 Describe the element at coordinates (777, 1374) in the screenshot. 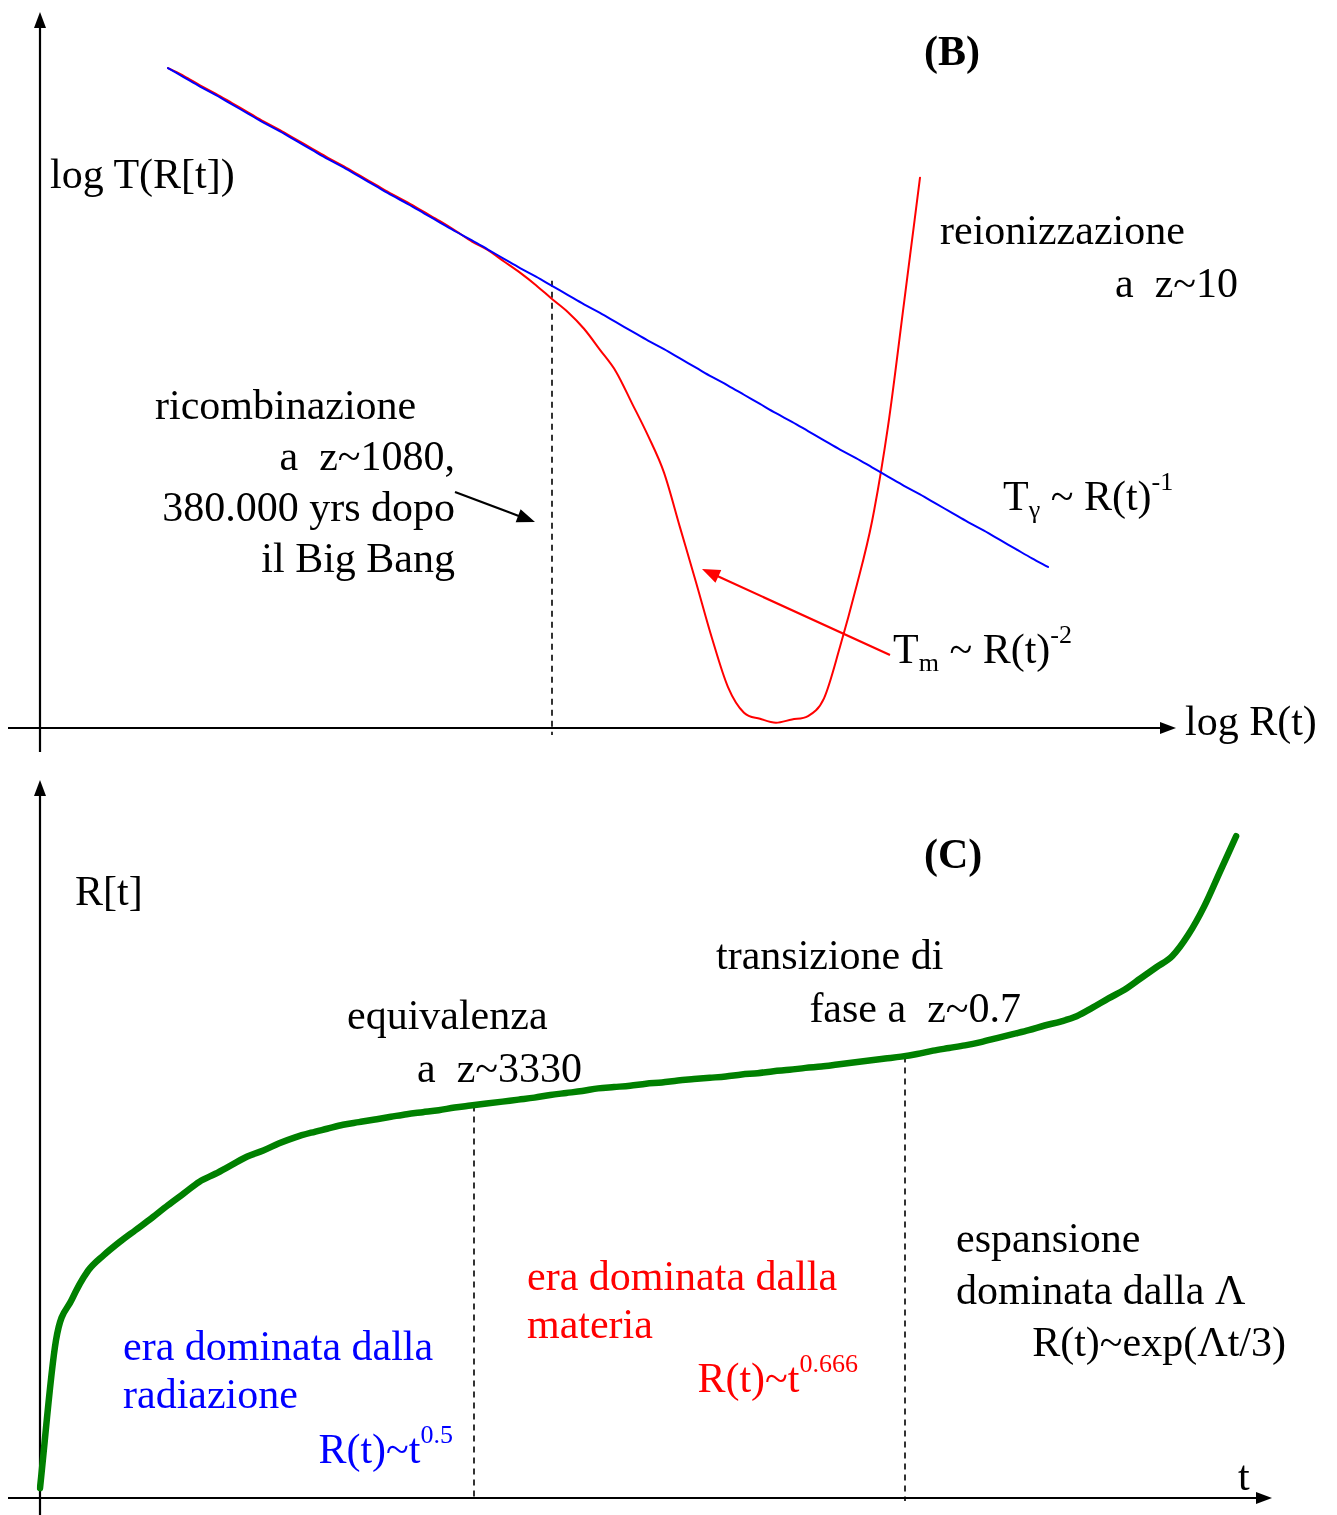

I see `annotation: R(t)~t$^{0.666}$` at that location.